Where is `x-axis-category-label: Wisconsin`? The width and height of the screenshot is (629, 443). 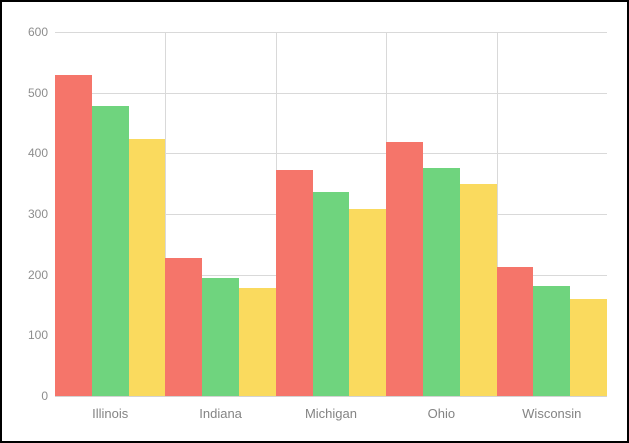
x-axis-category-label: Wisconsin is located at coordinates (552, 413).